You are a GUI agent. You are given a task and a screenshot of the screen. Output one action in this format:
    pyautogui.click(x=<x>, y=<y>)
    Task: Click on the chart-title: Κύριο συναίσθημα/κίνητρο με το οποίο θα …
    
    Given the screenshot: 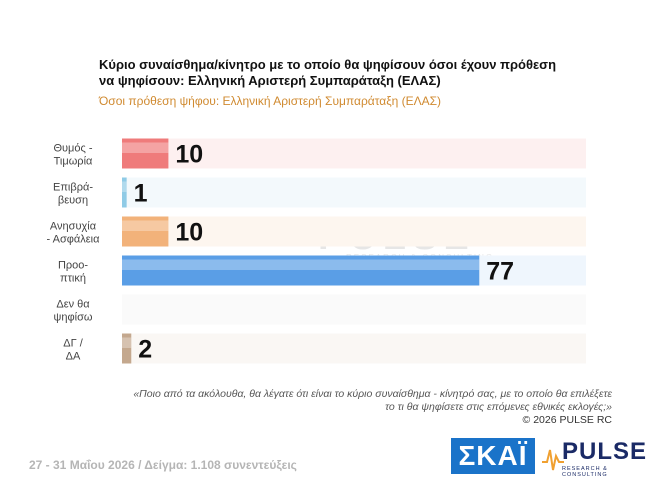 What is the action you would take?
    pyautogui.click(x=328, y=72)
    